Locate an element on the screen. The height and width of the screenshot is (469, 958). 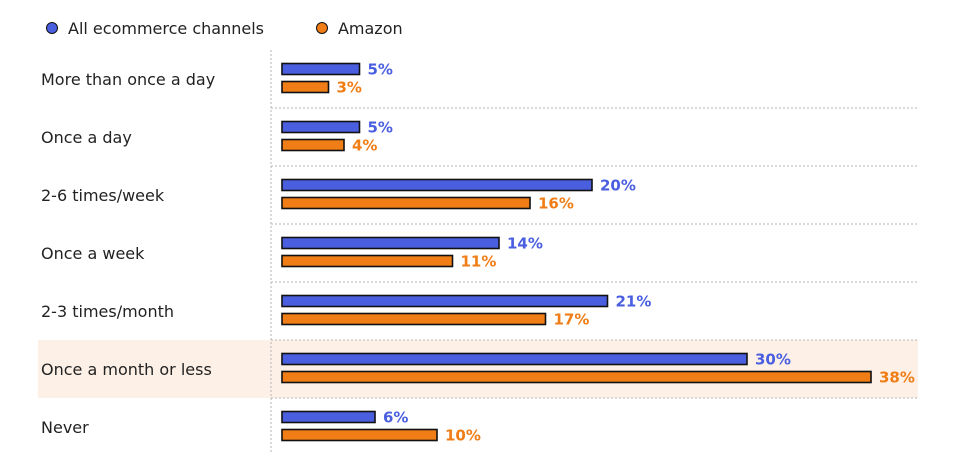
data-label-all-ecommerce-channels: 20% is located at coordinates (618, 186).